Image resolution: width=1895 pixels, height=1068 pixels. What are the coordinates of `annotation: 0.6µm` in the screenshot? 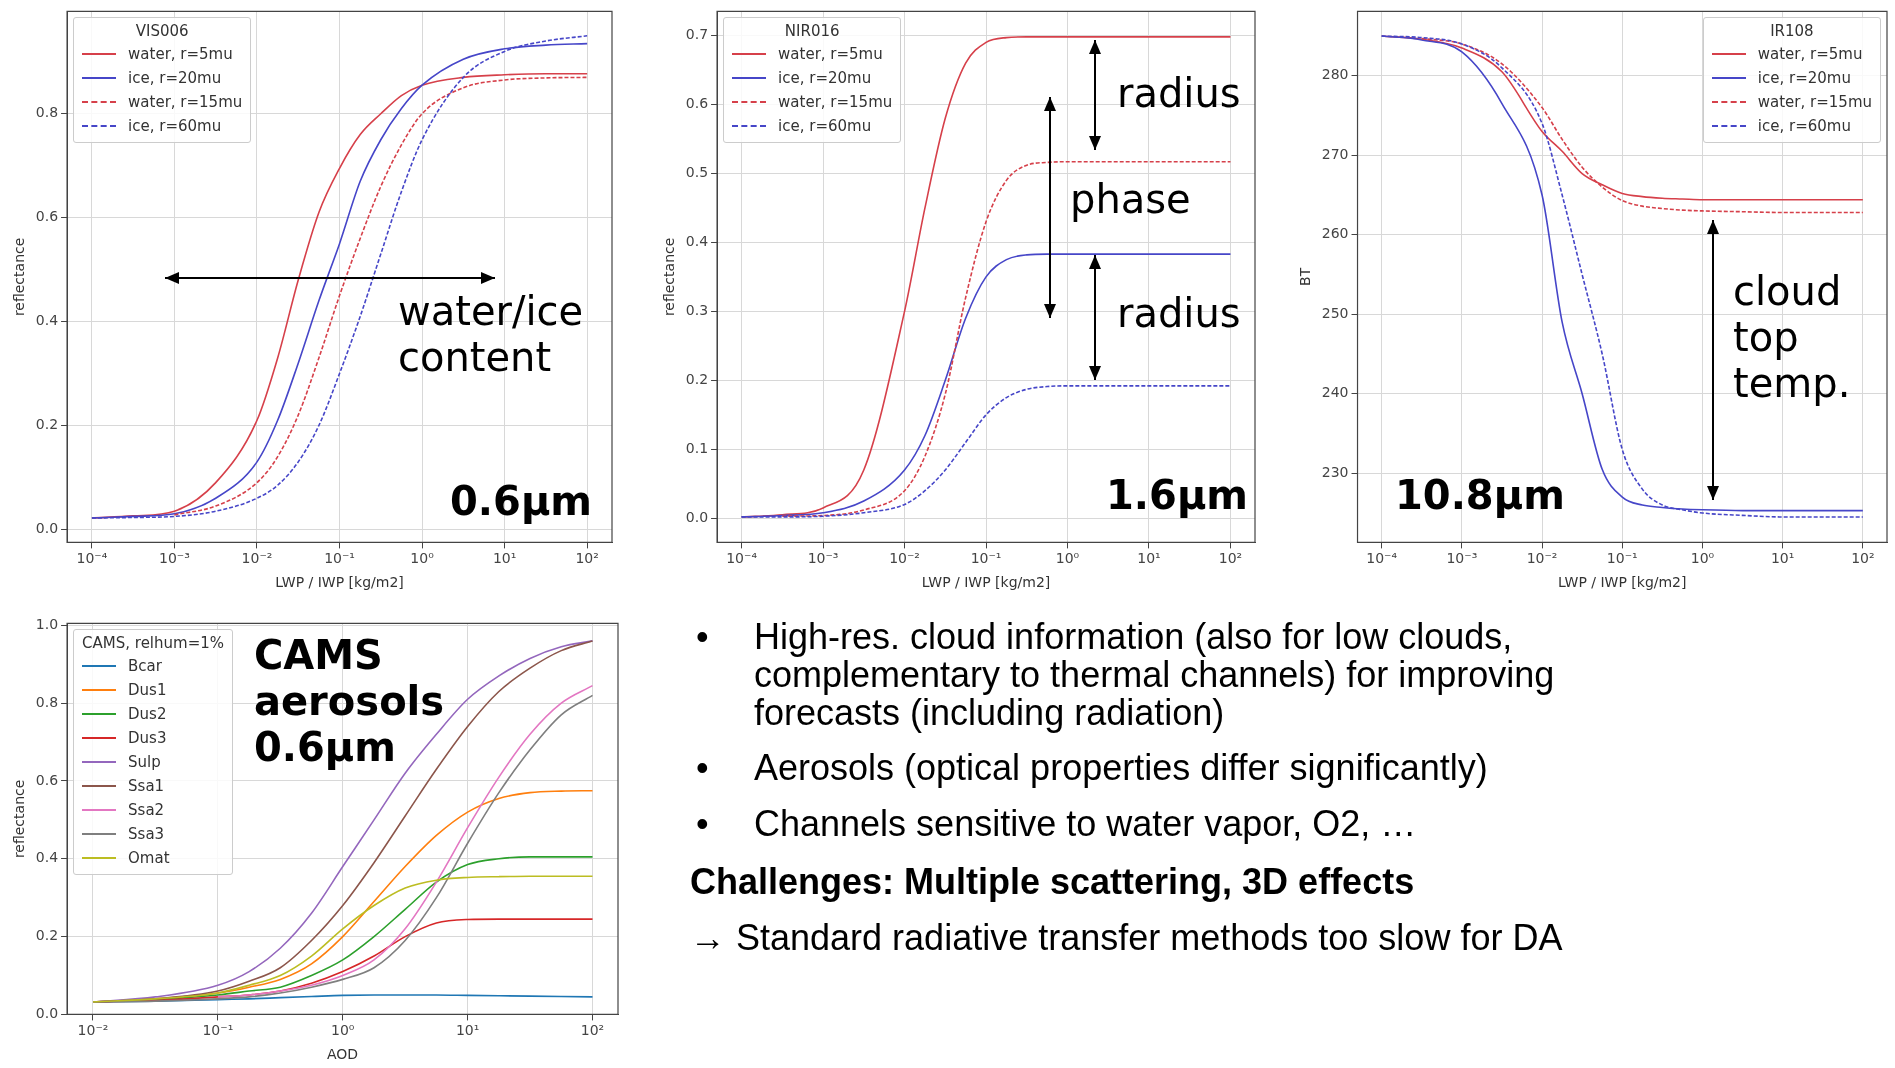 It's located at (521, 501).